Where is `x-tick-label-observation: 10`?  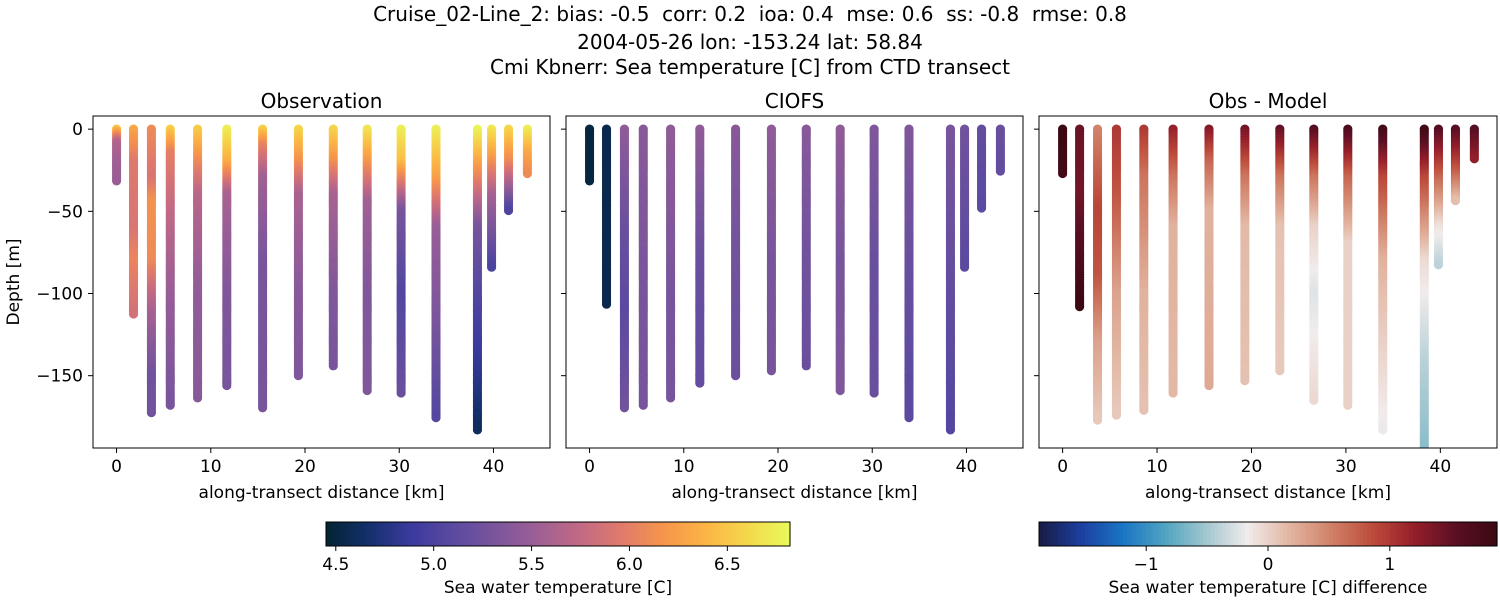
x-tick-label-observation: 10 is located at coordinates (211, 467).